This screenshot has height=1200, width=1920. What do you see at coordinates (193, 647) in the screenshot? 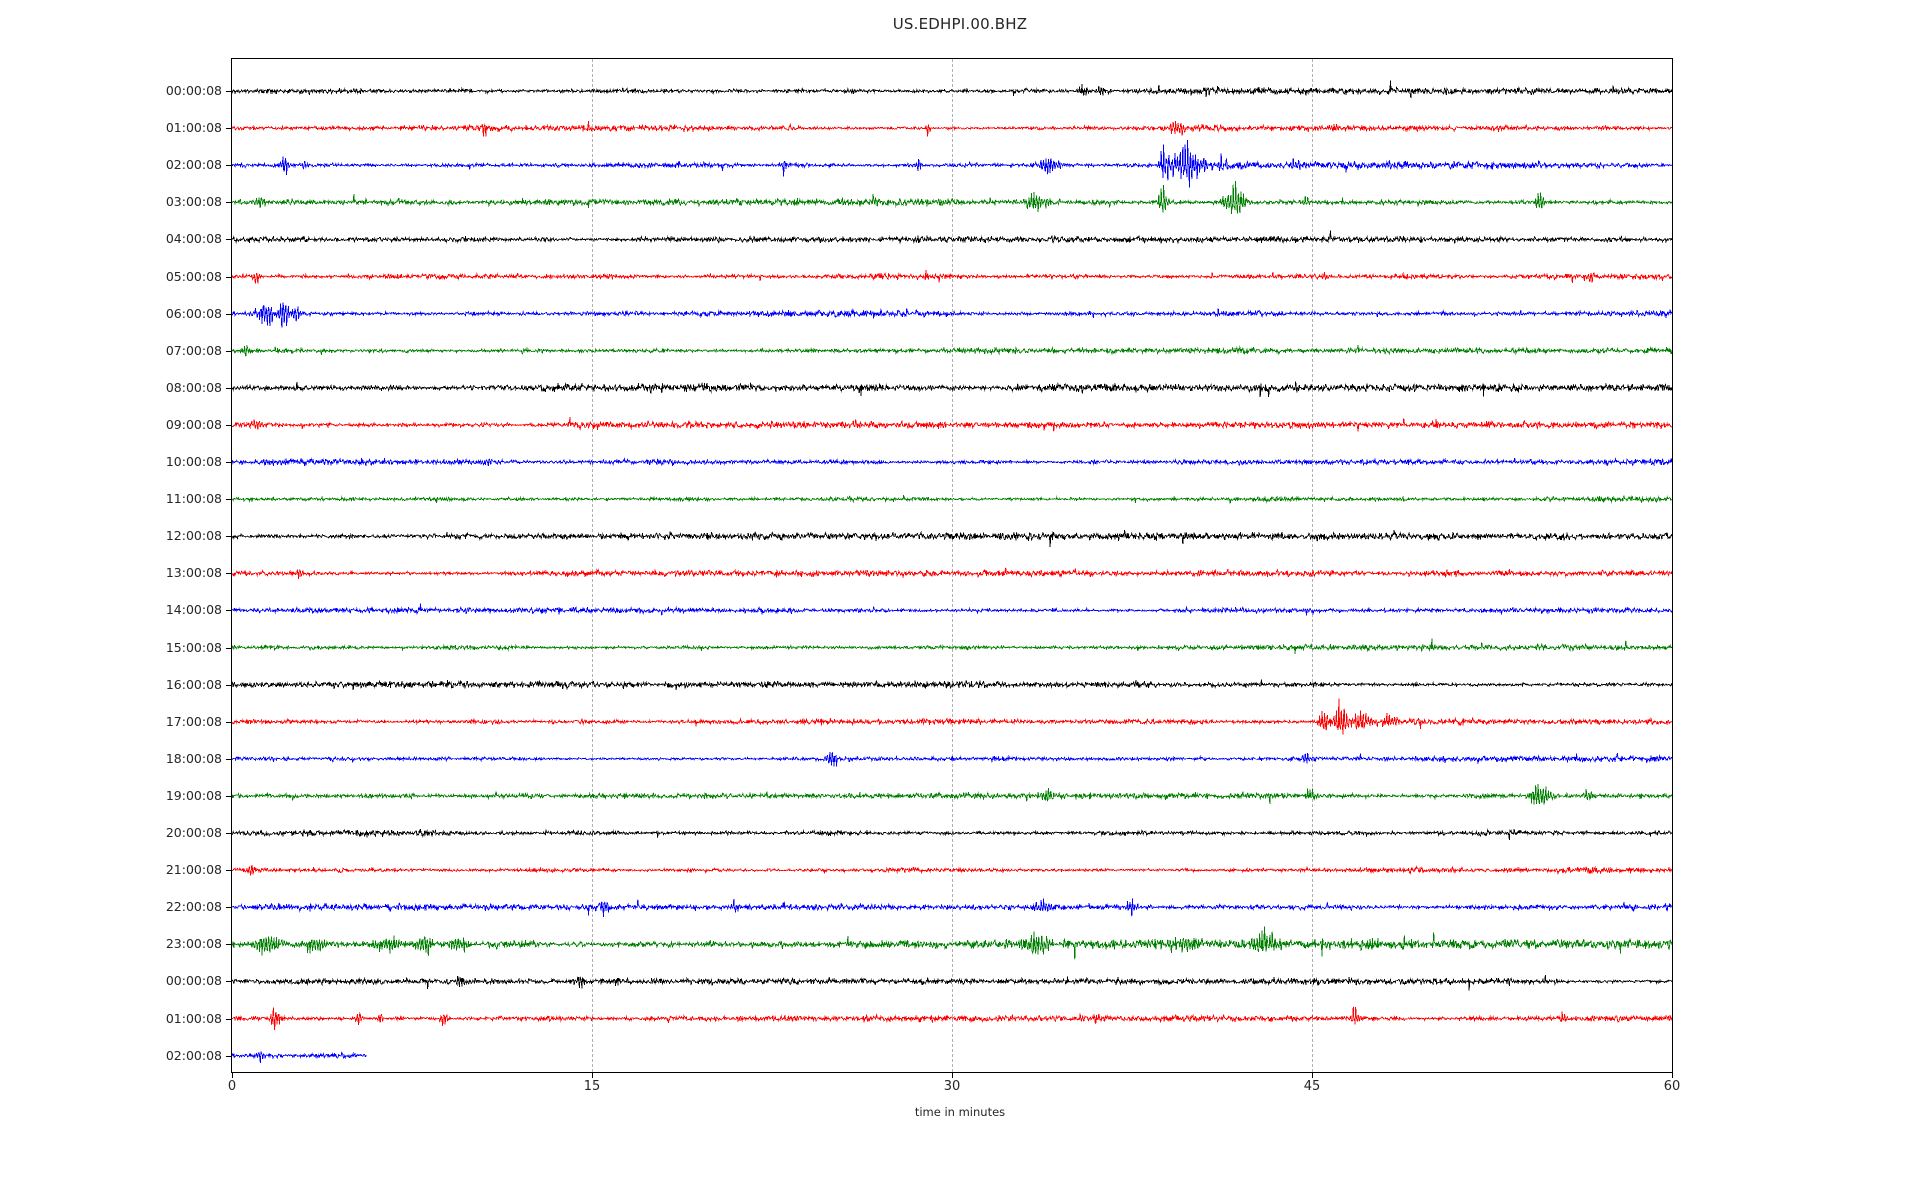
I see `y-tick-label-15: 15:00:08` at bounding box center [193, 647].